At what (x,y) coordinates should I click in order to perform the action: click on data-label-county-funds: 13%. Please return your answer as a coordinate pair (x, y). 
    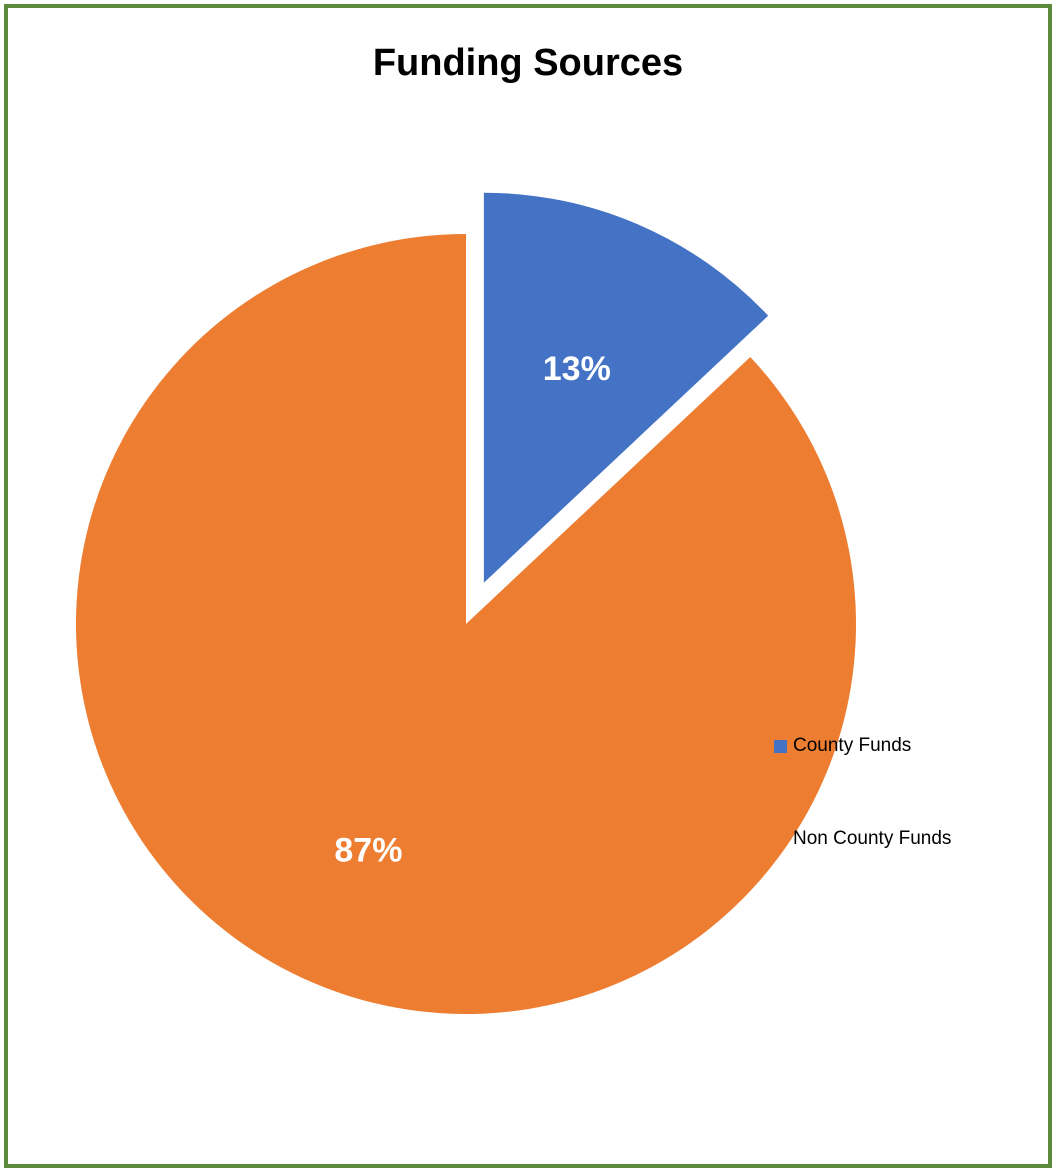
    Looking at the image, I should click on (577, 369).